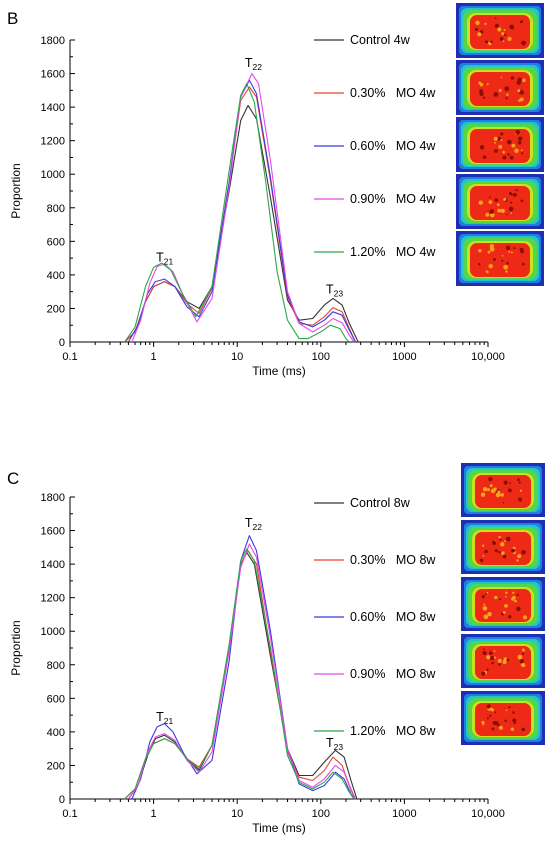  Describe the element at coordinates (393, 252) in the screenshot. I see `legend-label: 1.20% MO 4w` at that location.